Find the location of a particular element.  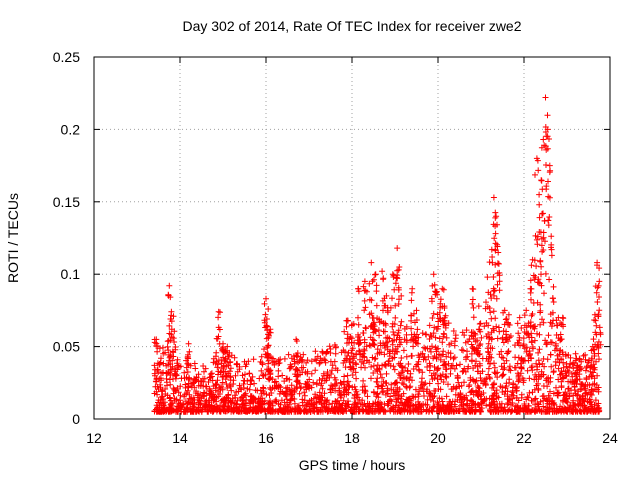

x-tick-label: 22 is located at coordinates (524, 438).